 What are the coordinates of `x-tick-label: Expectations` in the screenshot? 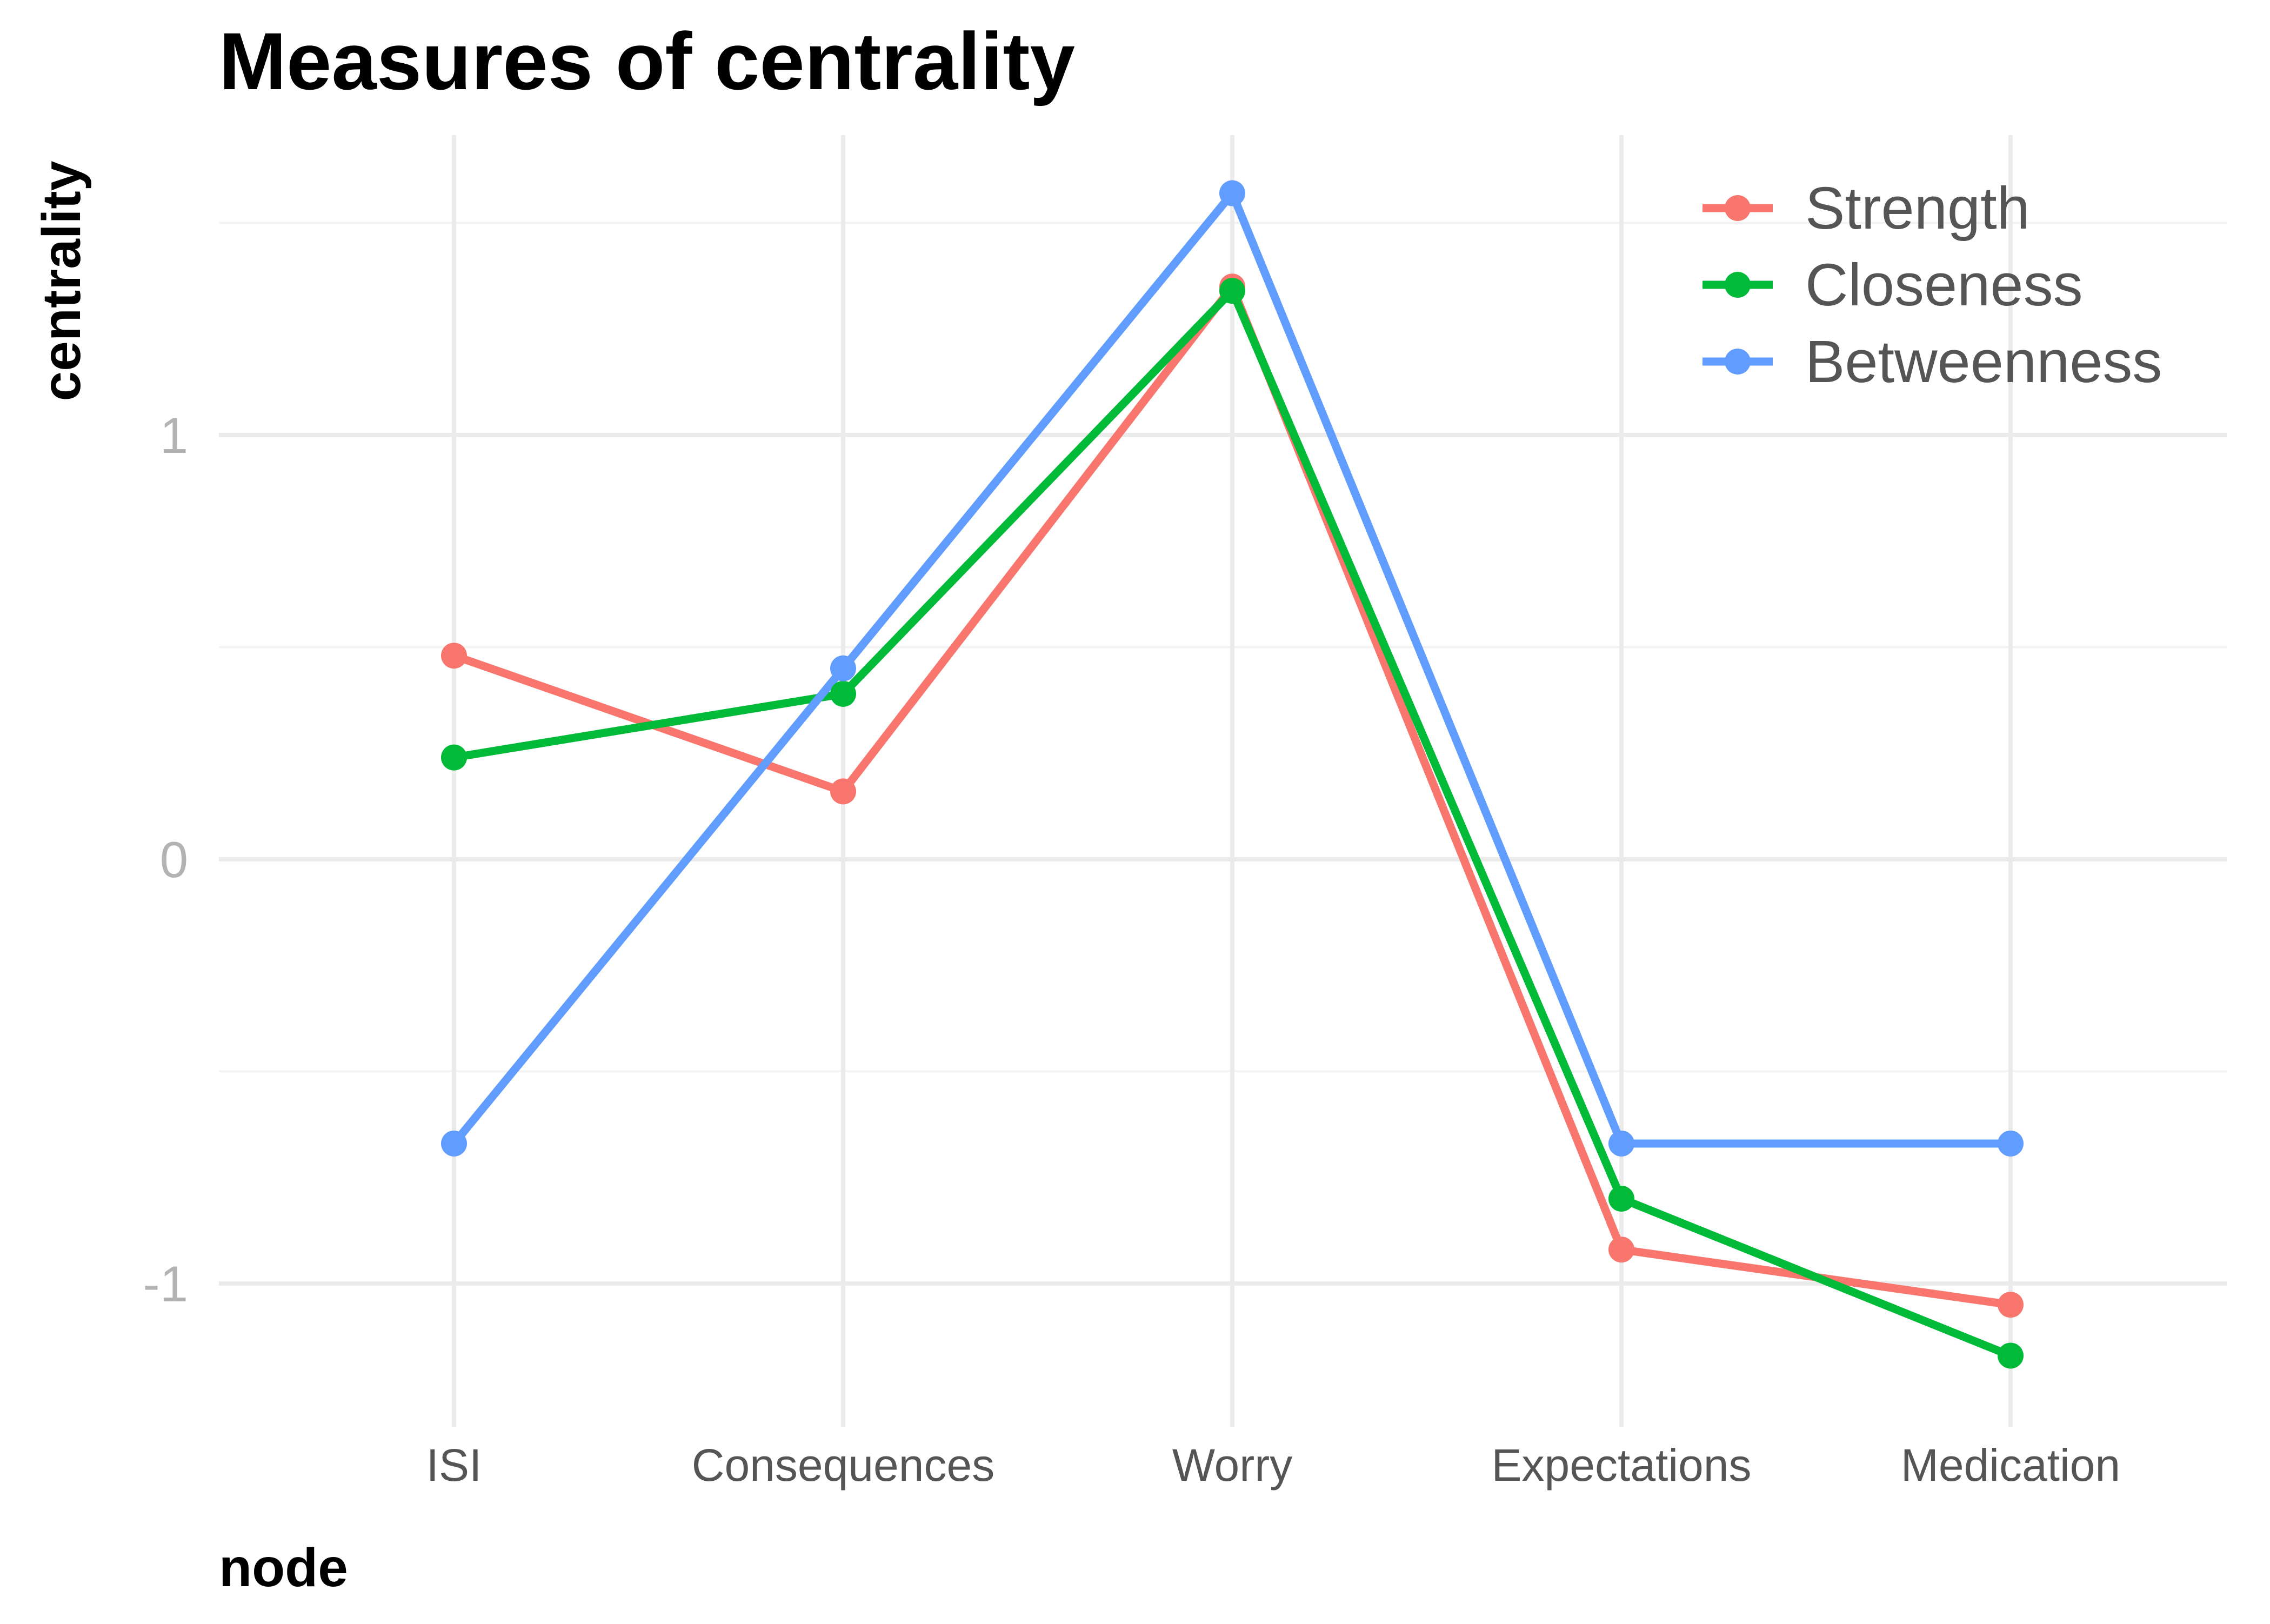 It's located at (1622, 1465).